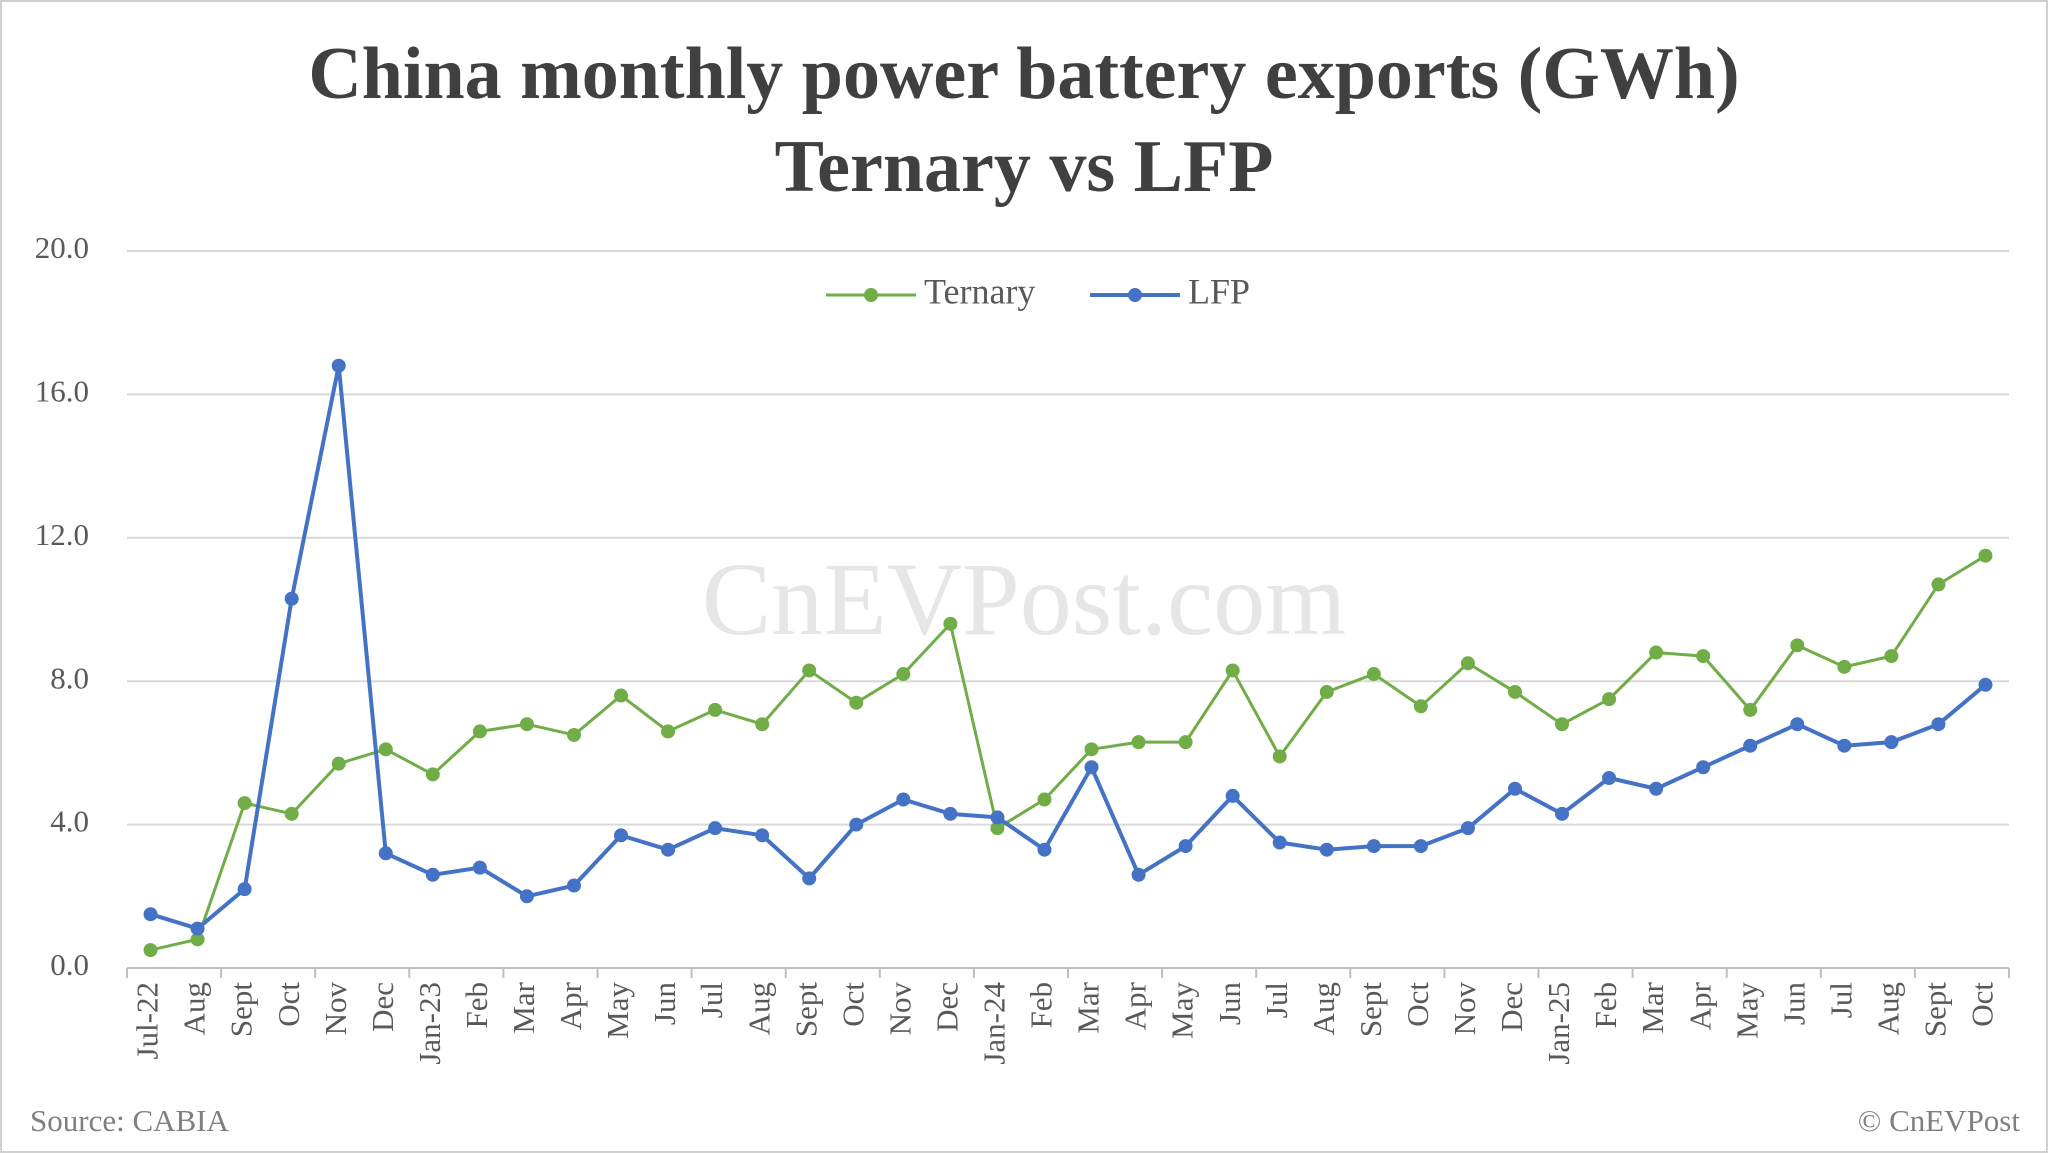 Image resolution: width=2048 pixels, height=1153 pixels. I want to click on x-tick-label: Jul, so click(711, 1000).